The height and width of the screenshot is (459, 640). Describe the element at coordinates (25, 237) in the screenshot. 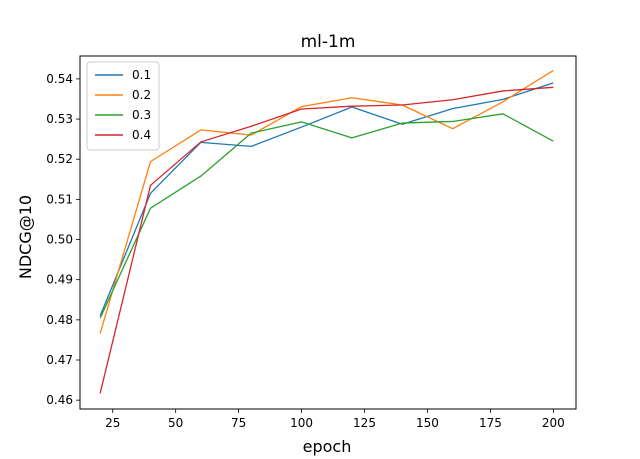

I see `y-axis-label: NDCG@10` at that location.